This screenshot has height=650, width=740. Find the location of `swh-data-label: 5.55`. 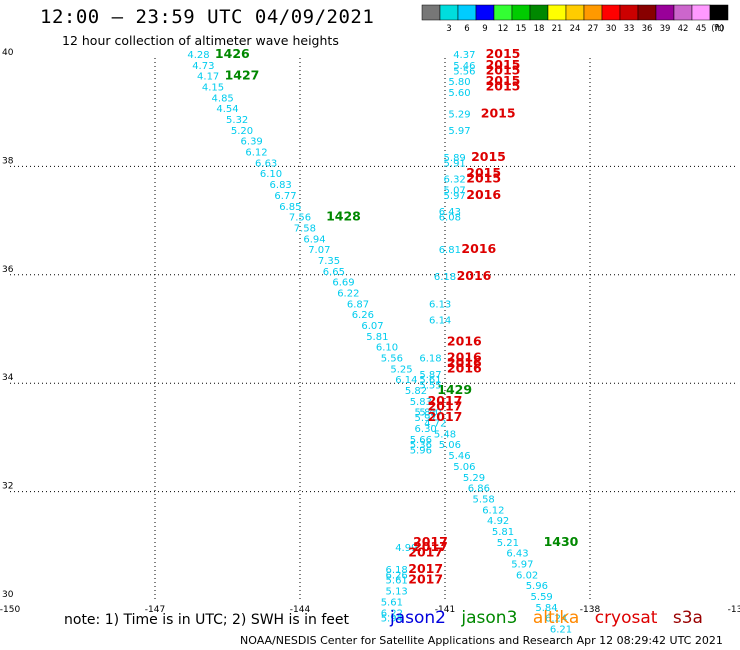

swh-data-label: 5.55 is located at coordinates (430, 386).